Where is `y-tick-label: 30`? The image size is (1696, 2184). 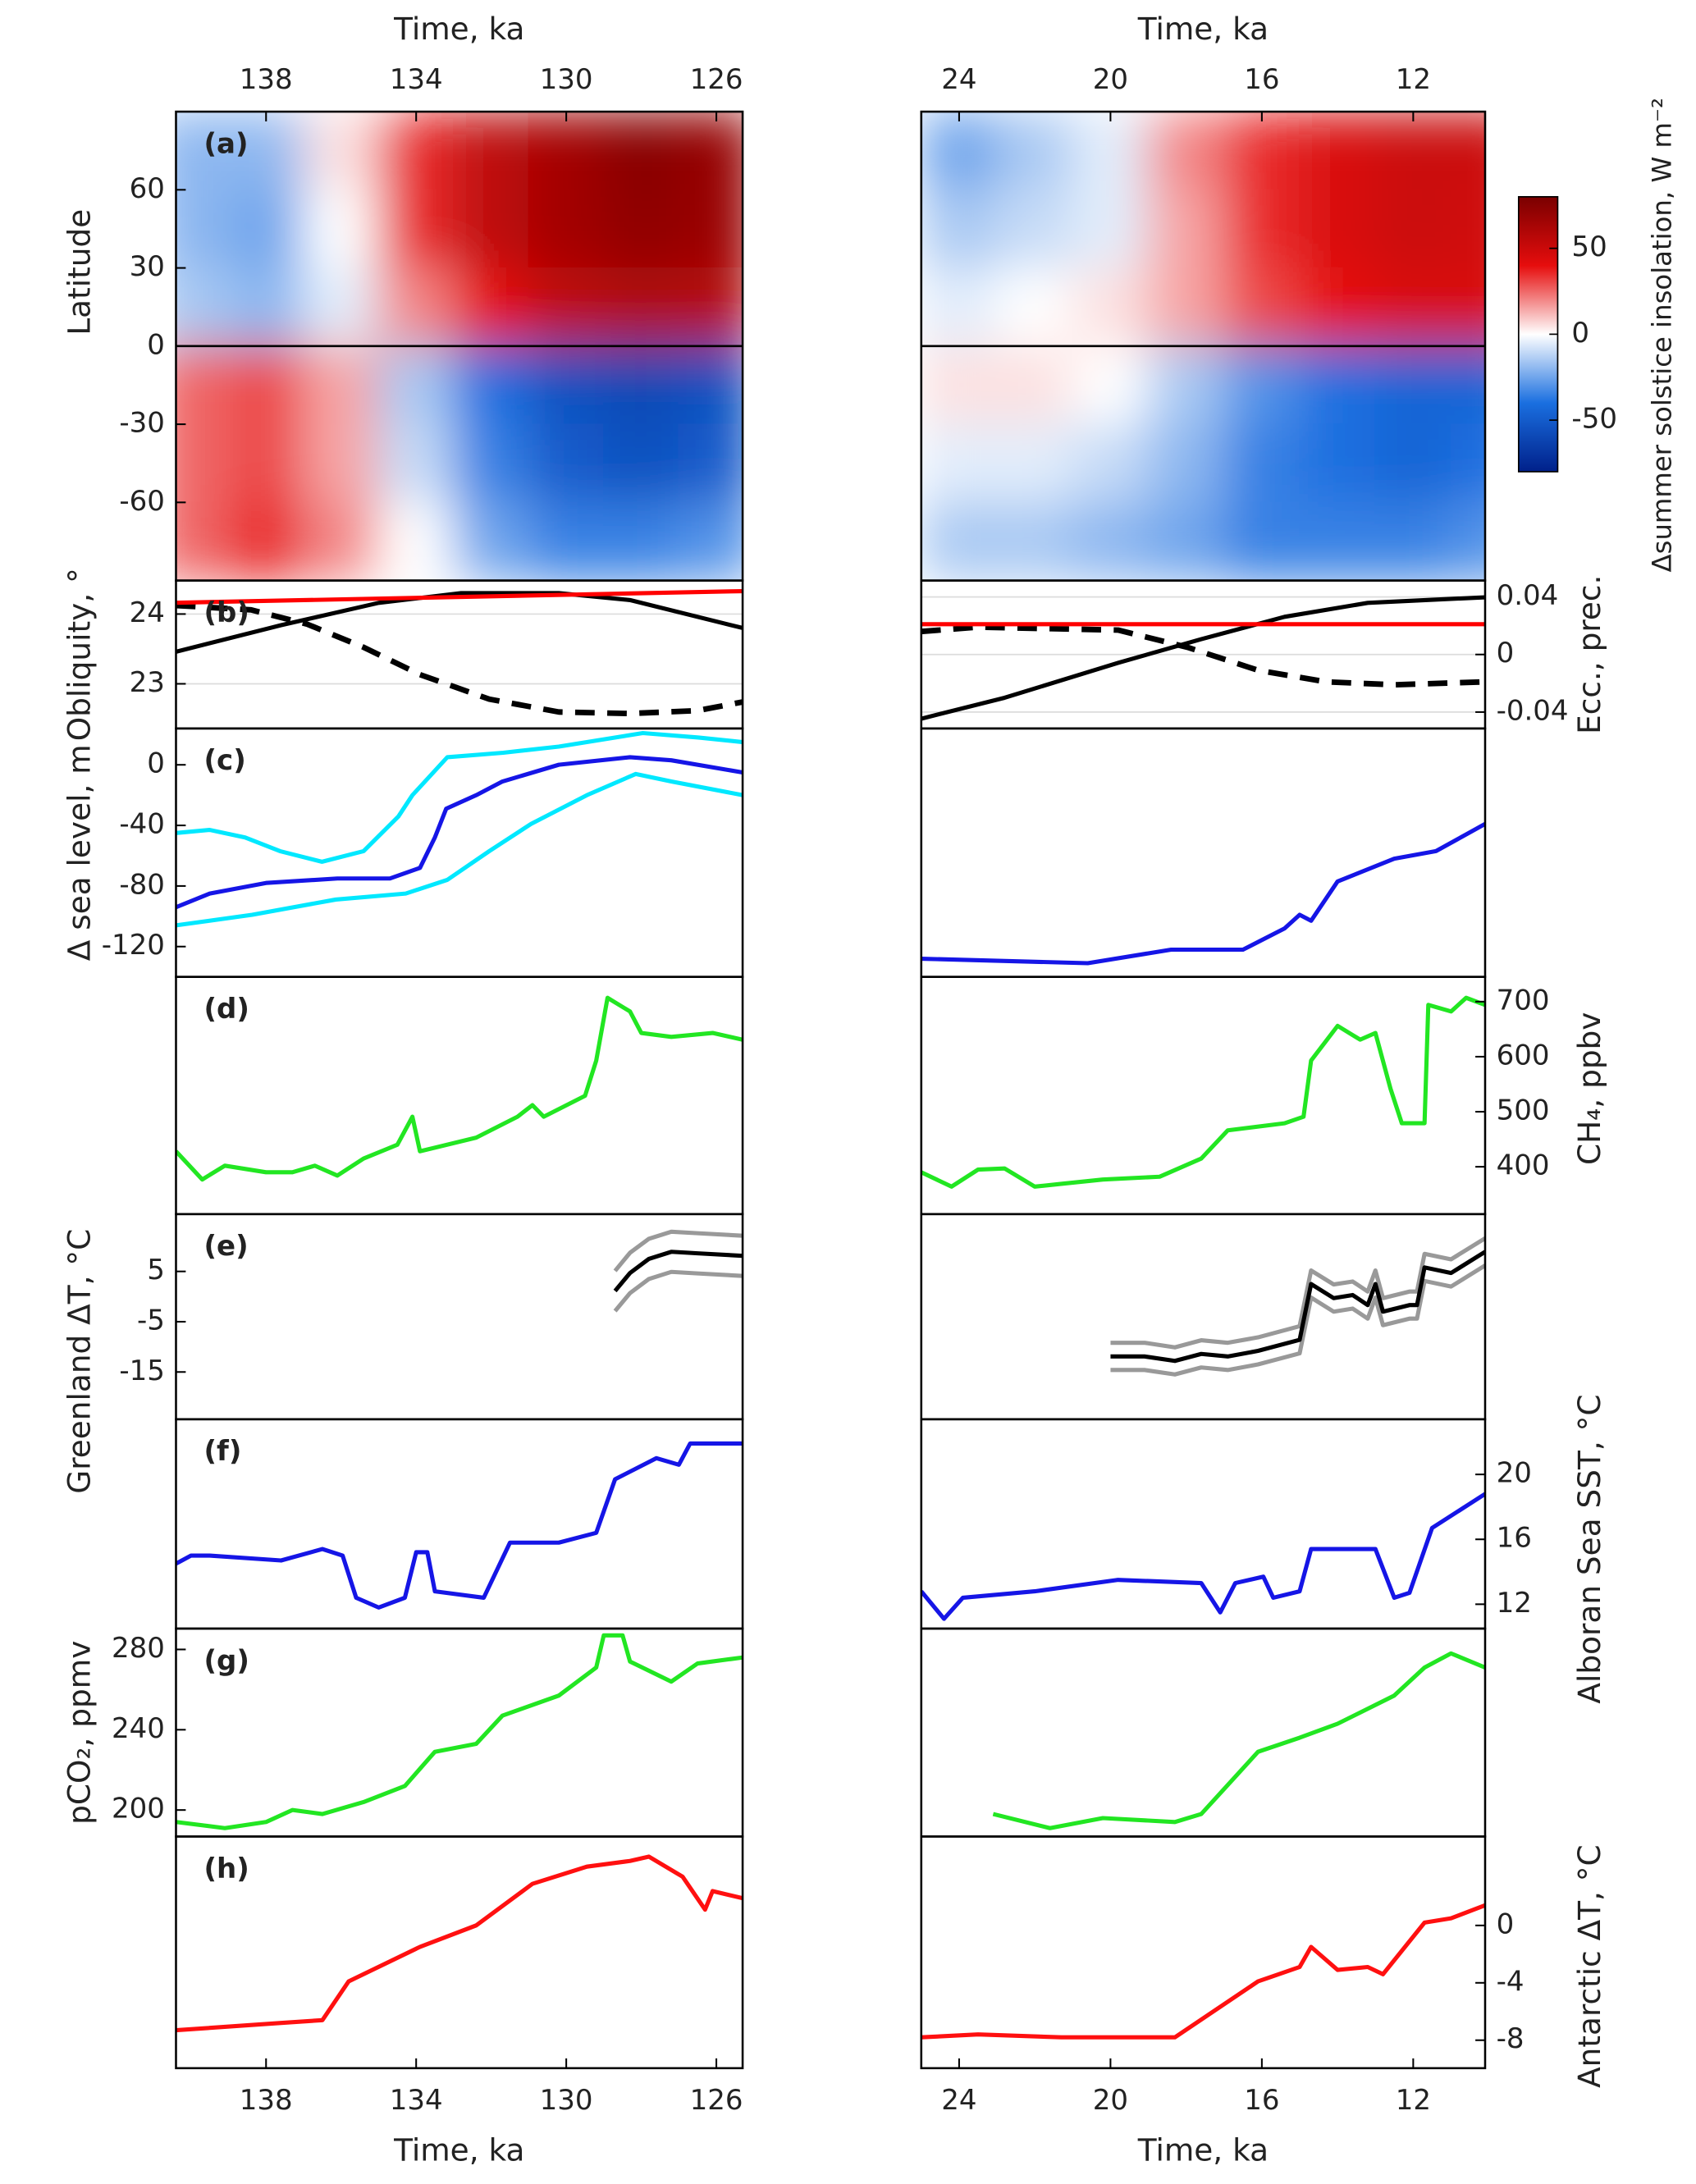
y-tick-label: 30 is located at coordinates (147, 266).